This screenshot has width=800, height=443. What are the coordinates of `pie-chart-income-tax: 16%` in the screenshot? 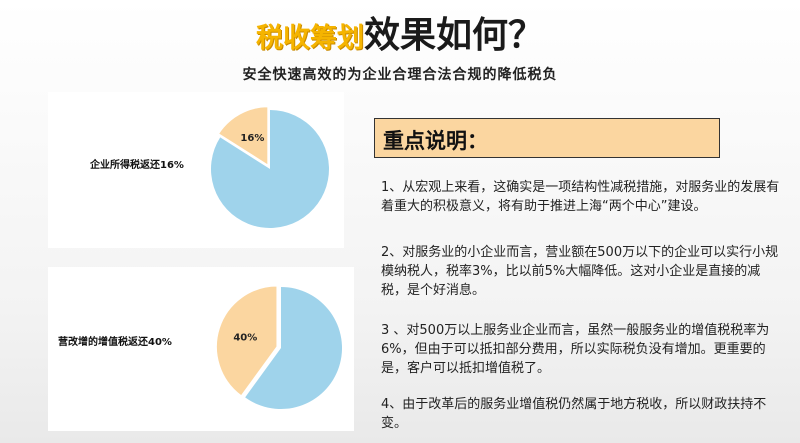 It's located at (269, 166).